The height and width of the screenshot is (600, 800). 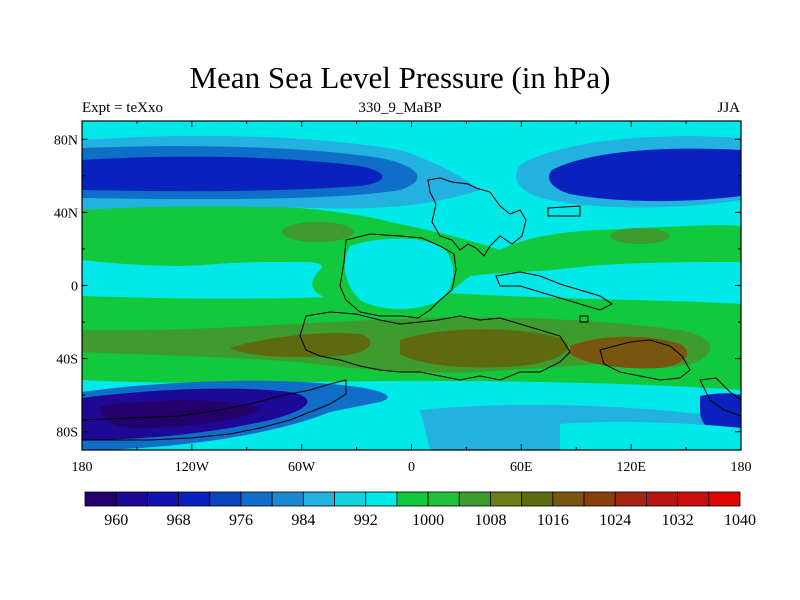 I want to click on coastline-island-north, so click(x=564, y=211).